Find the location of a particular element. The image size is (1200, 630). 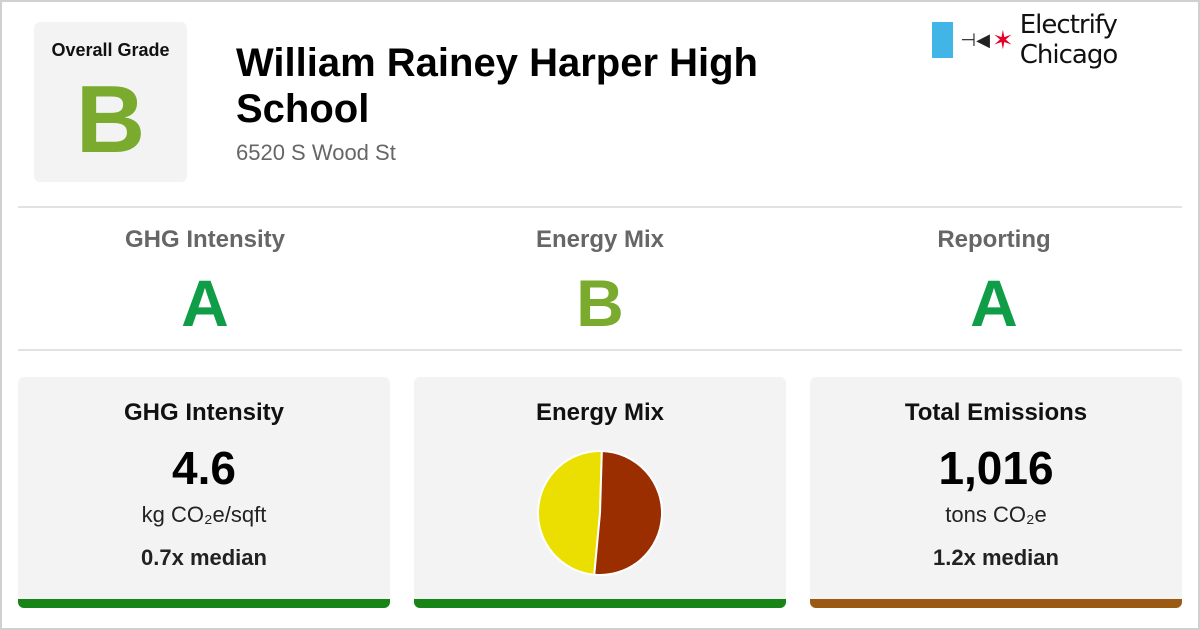

total-card-value: 1,016 is located at coordinates (996, 468).